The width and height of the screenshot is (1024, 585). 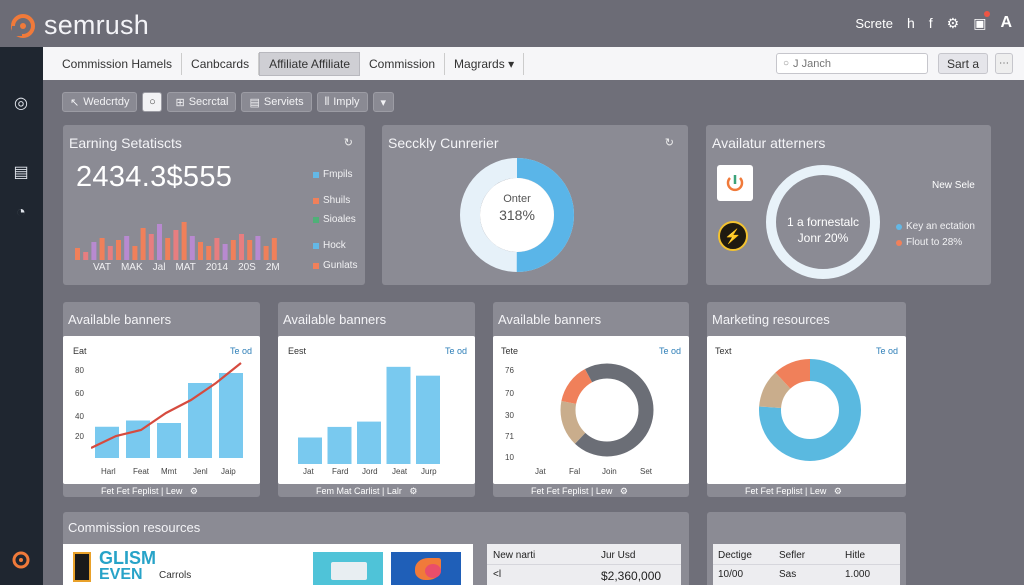 I want to click on sidebar-logo-icon, so click(x=21, y=560).